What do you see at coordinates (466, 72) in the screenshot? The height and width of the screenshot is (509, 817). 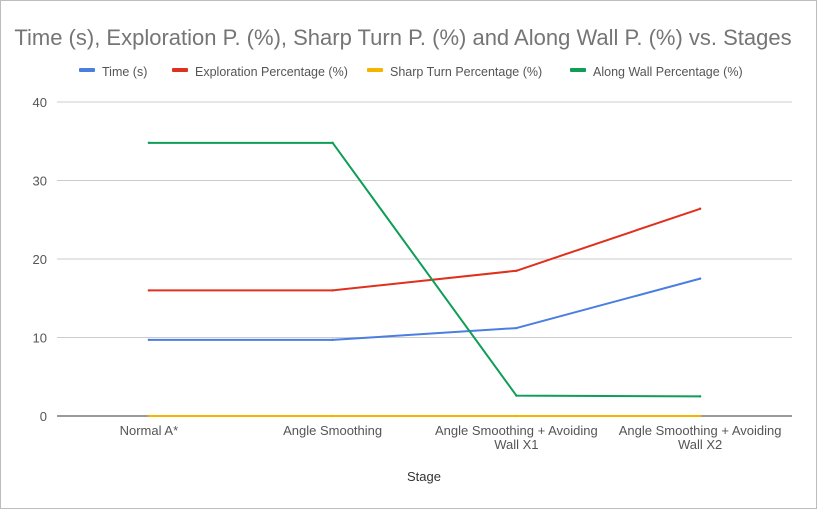 I see `legend-label: Sharp Turn Percentage (%)` at bounding box center [466, 72].